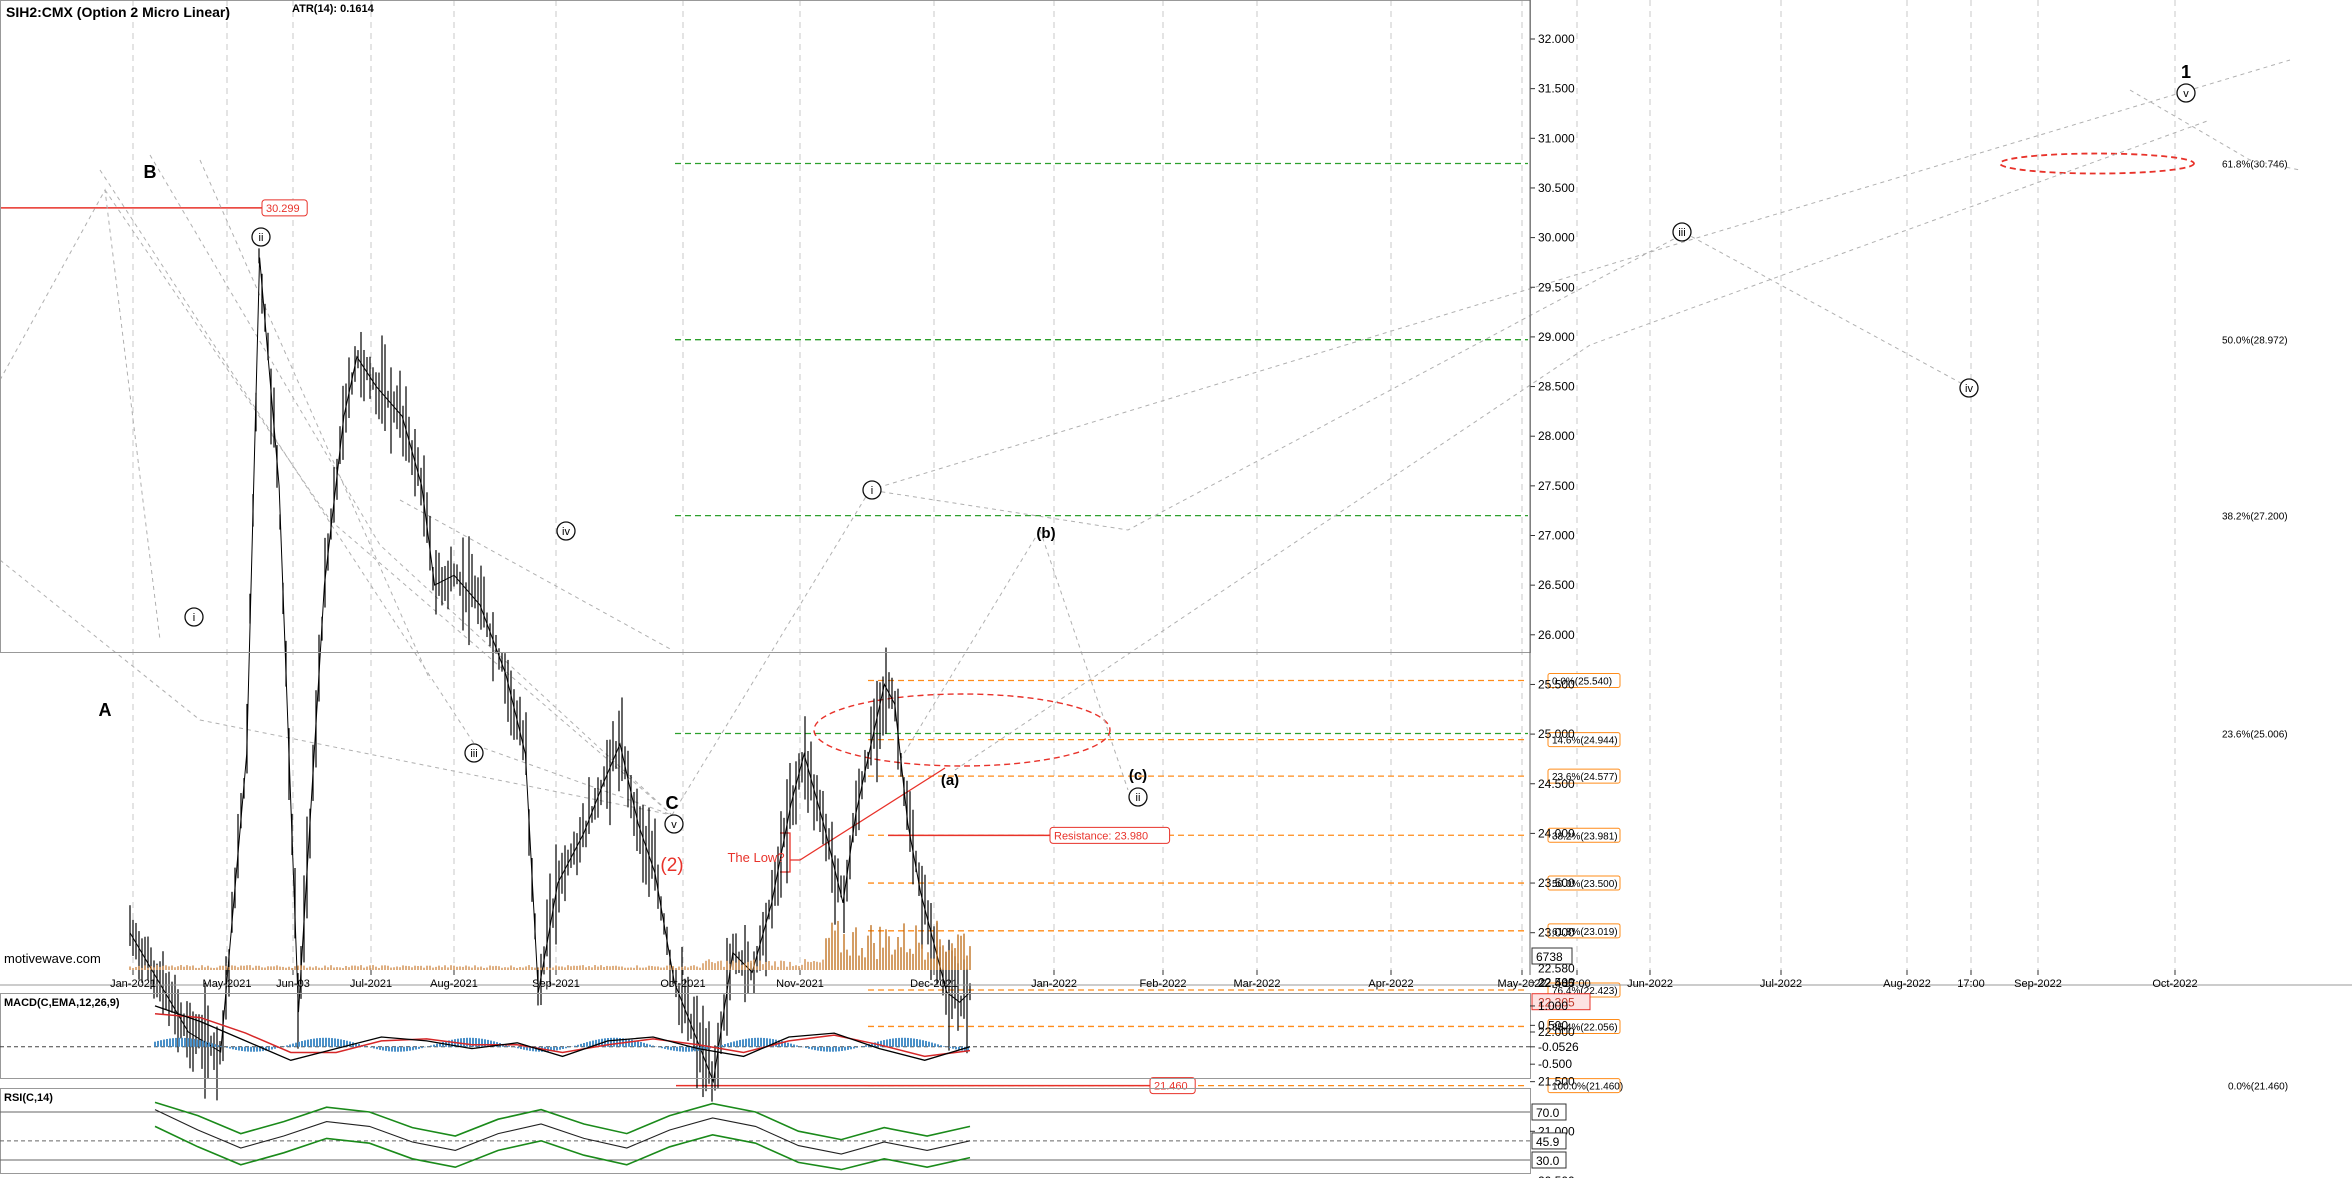  I want to click on volume-badge, so click(1552, 956).